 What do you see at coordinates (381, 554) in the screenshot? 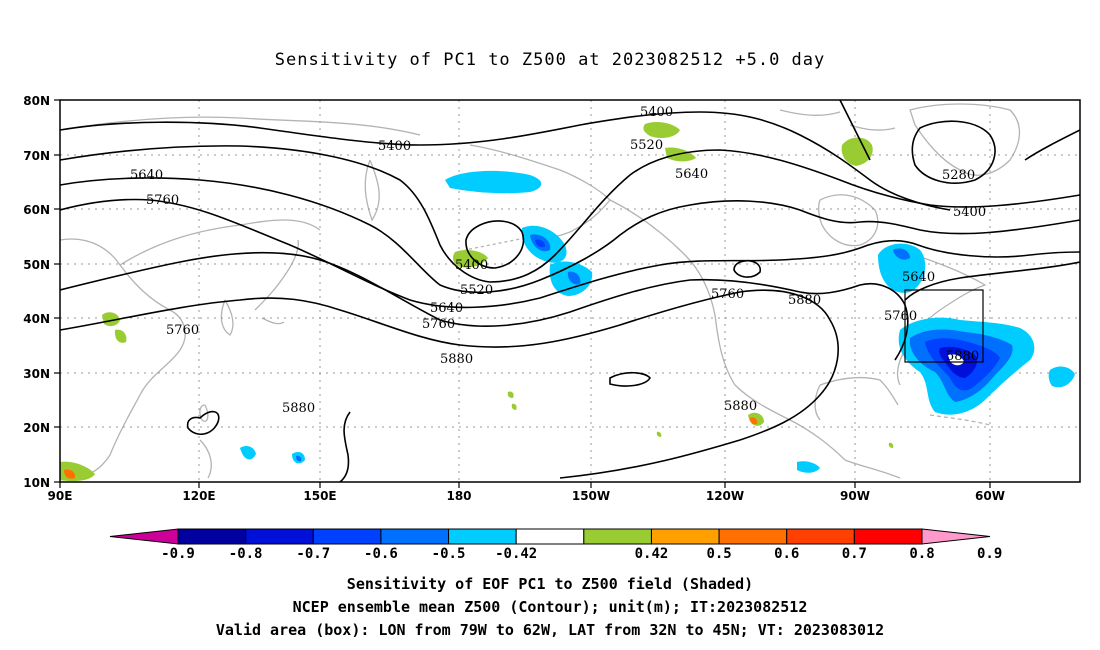
I see `colorbar-label: -0.6` at bounding box center [381, 554].